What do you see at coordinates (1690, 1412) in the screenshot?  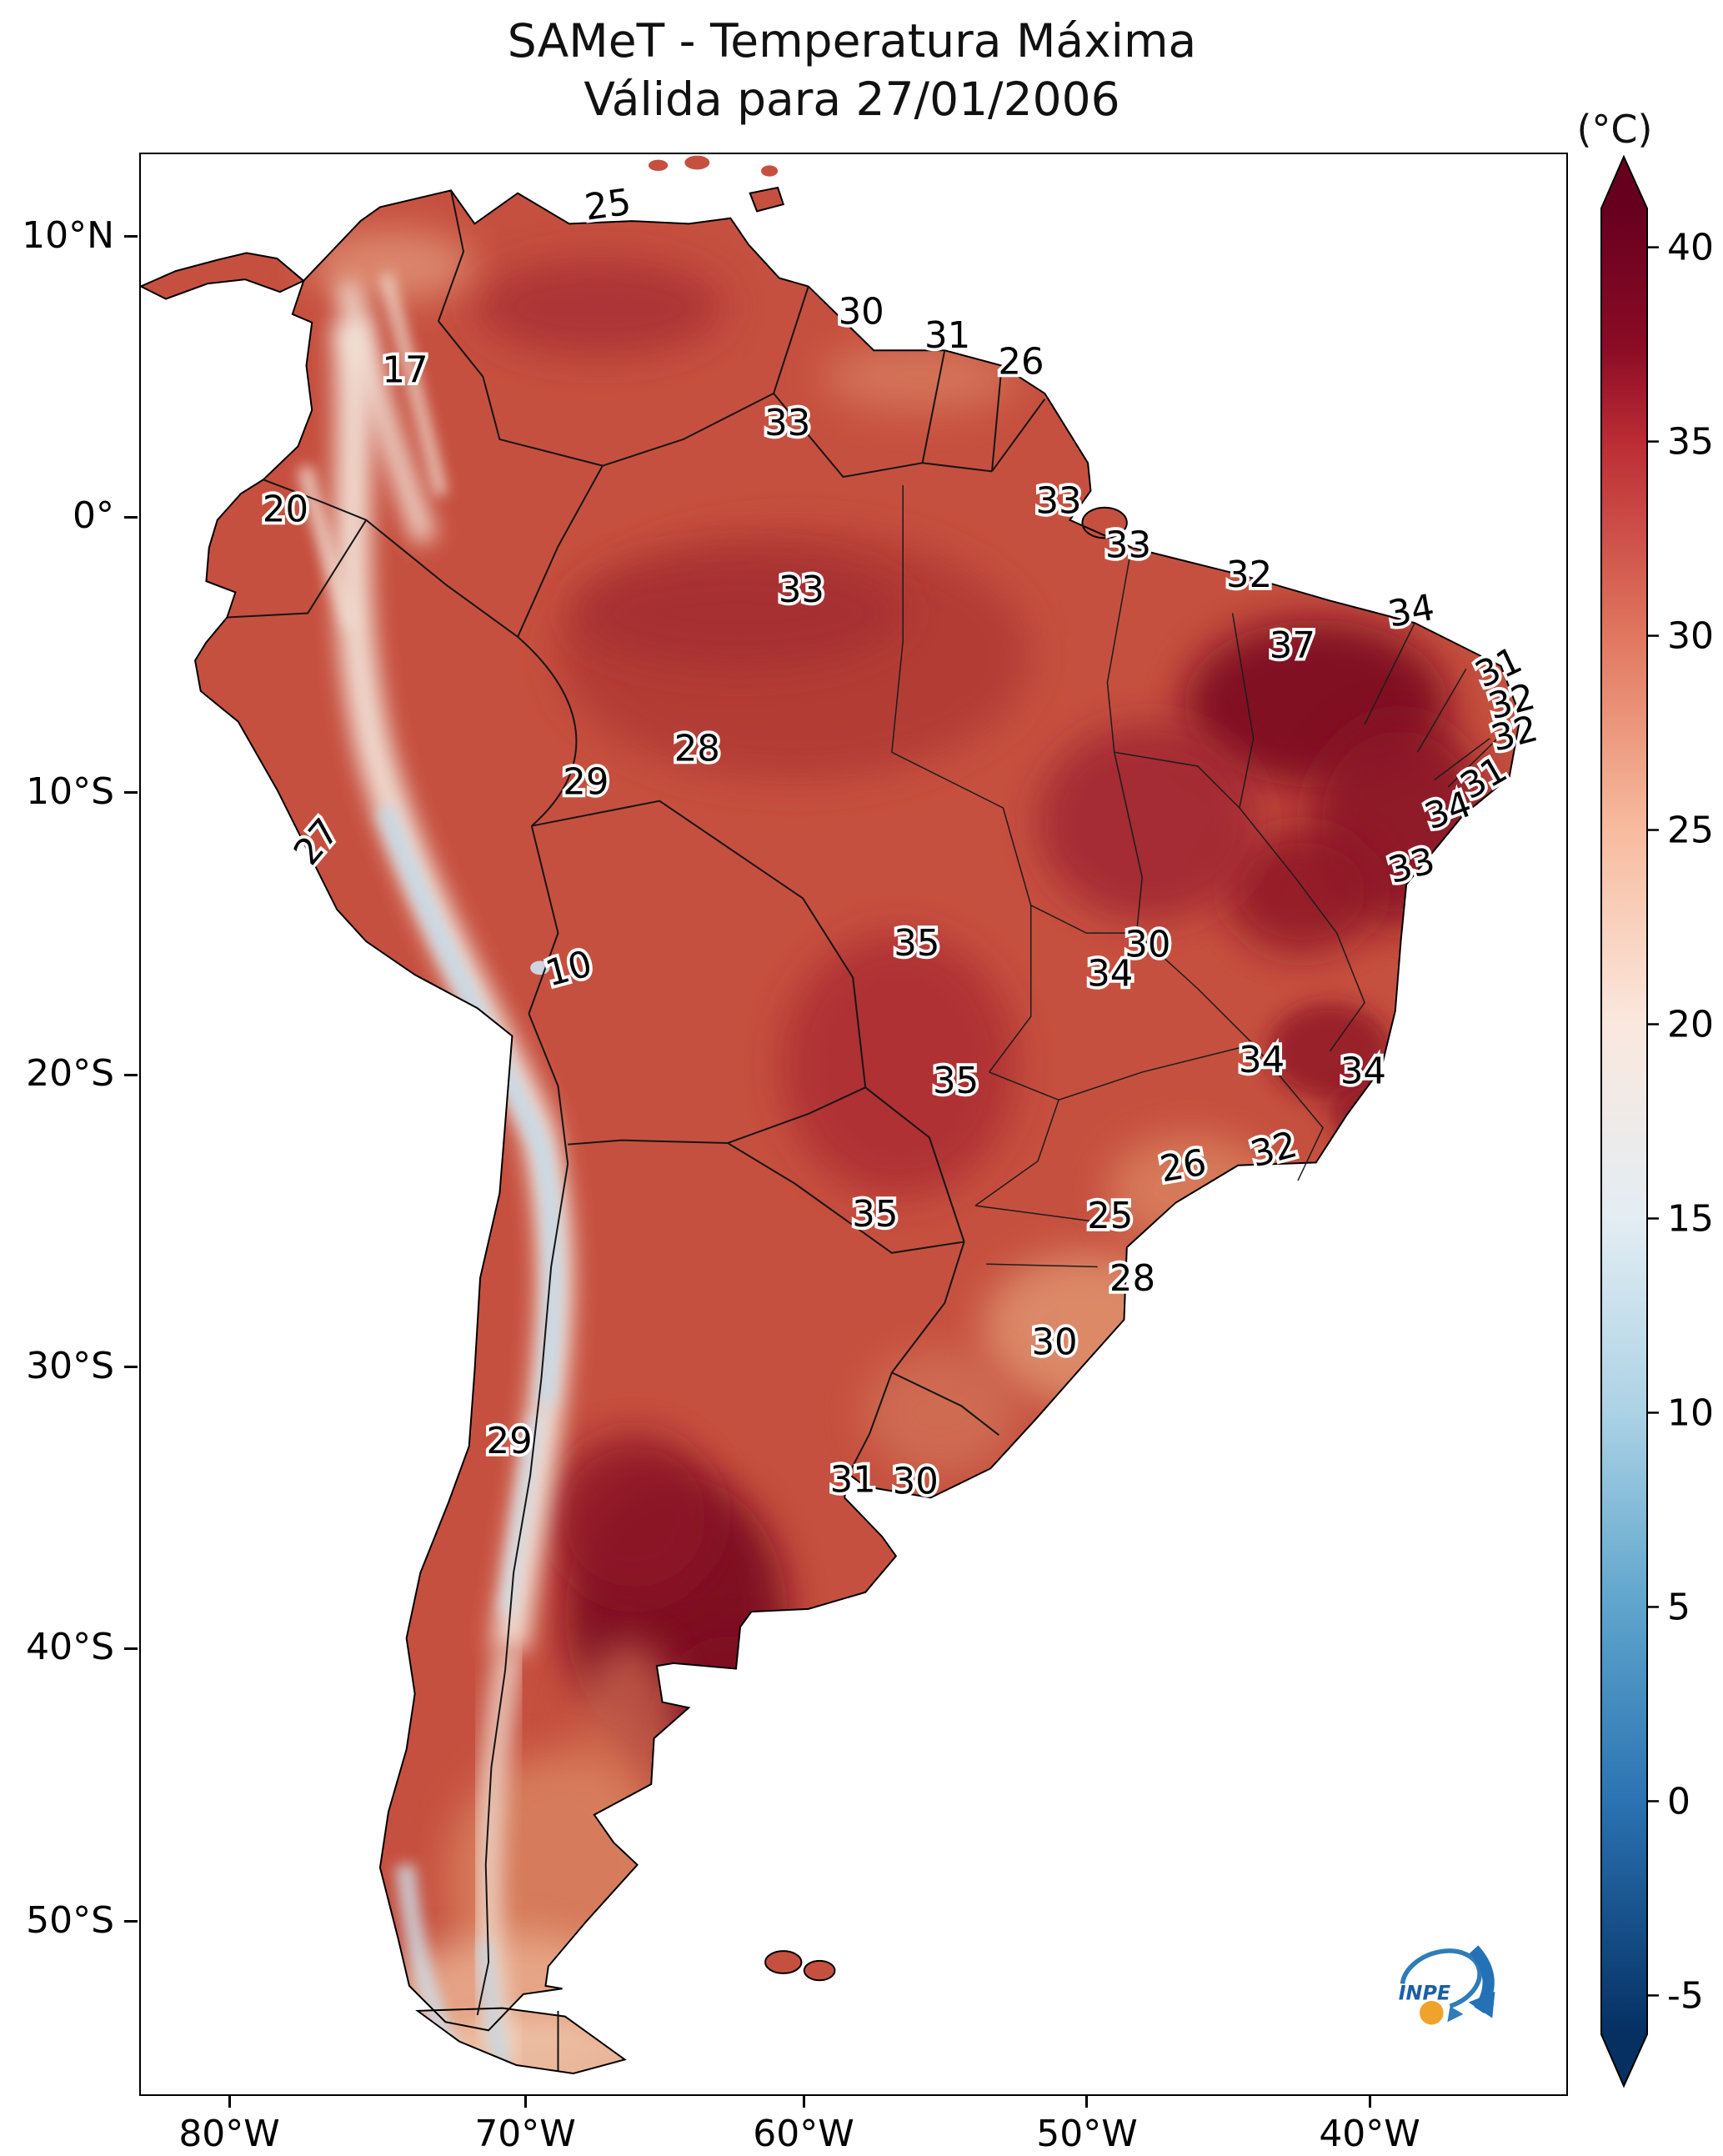 I see `colorbar-tick-label: 10` at bounding box center [1690, 1412].